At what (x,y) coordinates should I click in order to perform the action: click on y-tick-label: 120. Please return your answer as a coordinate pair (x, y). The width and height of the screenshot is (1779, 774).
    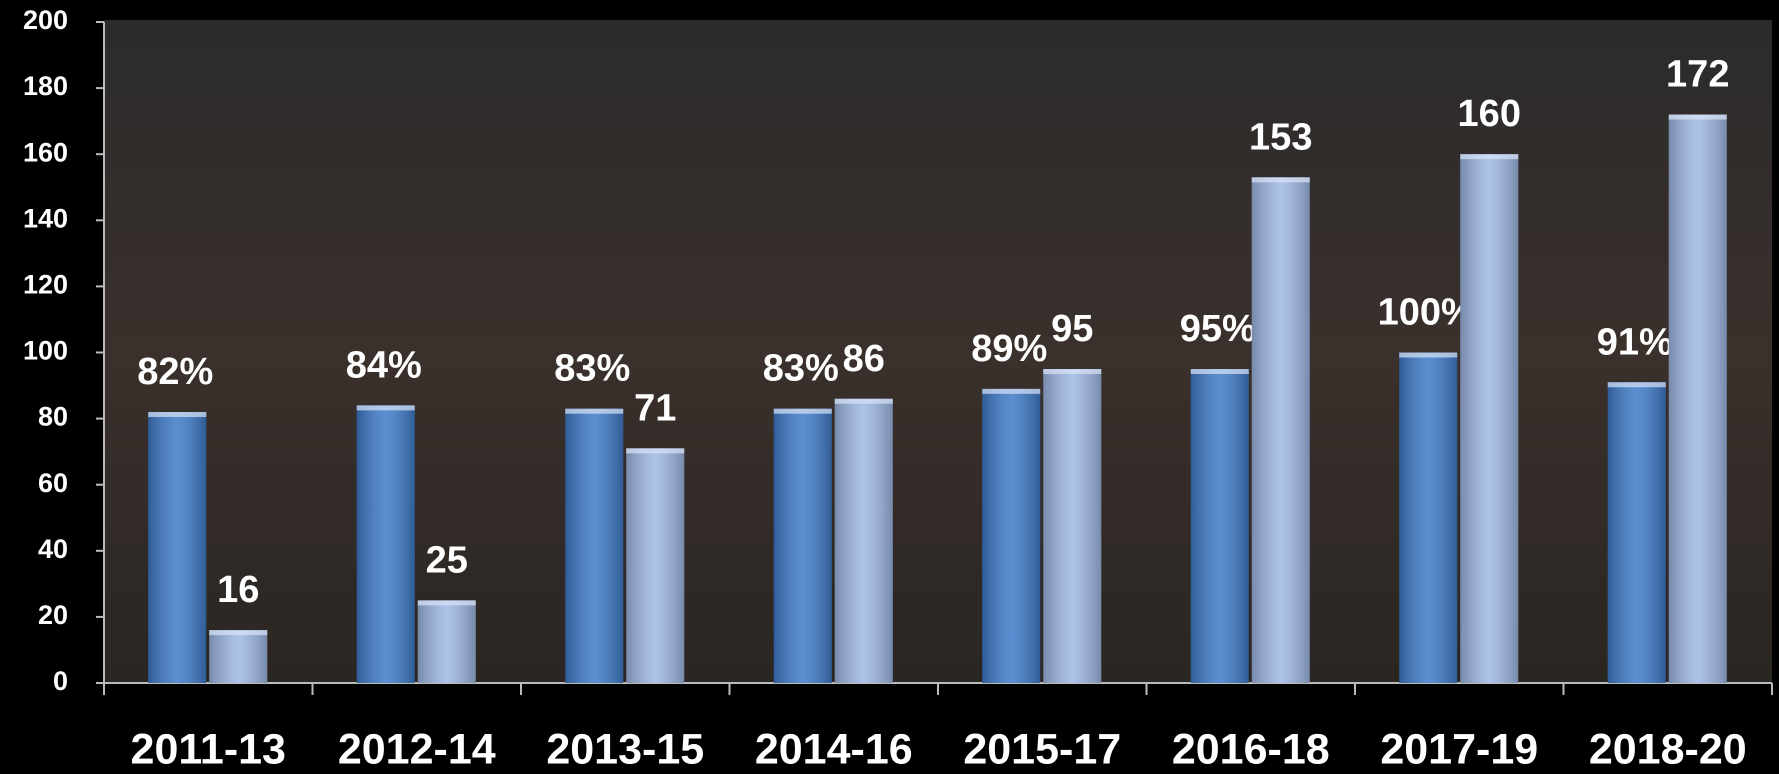
    Looking at the image, I should click on (45, 285).